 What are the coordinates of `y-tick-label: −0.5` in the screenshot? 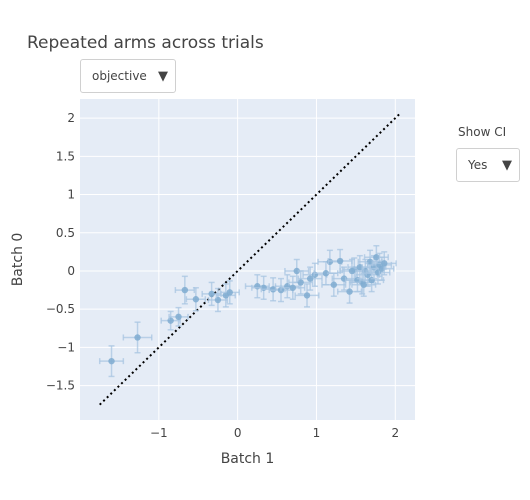 It's located at (60, 309).